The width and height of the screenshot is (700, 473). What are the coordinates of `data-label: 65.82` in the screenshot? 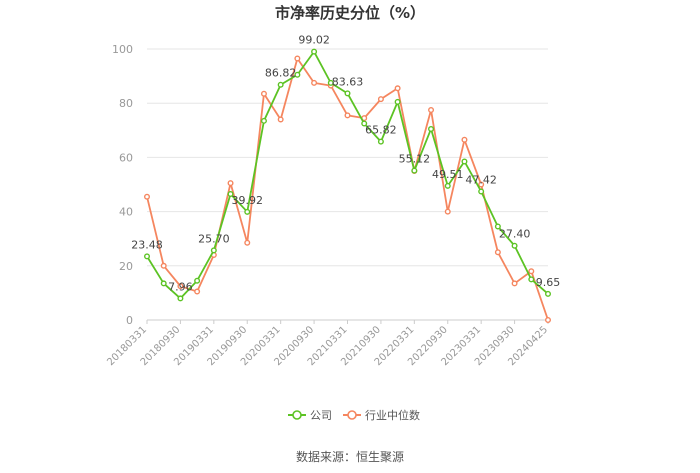 It's located at (381, 130).